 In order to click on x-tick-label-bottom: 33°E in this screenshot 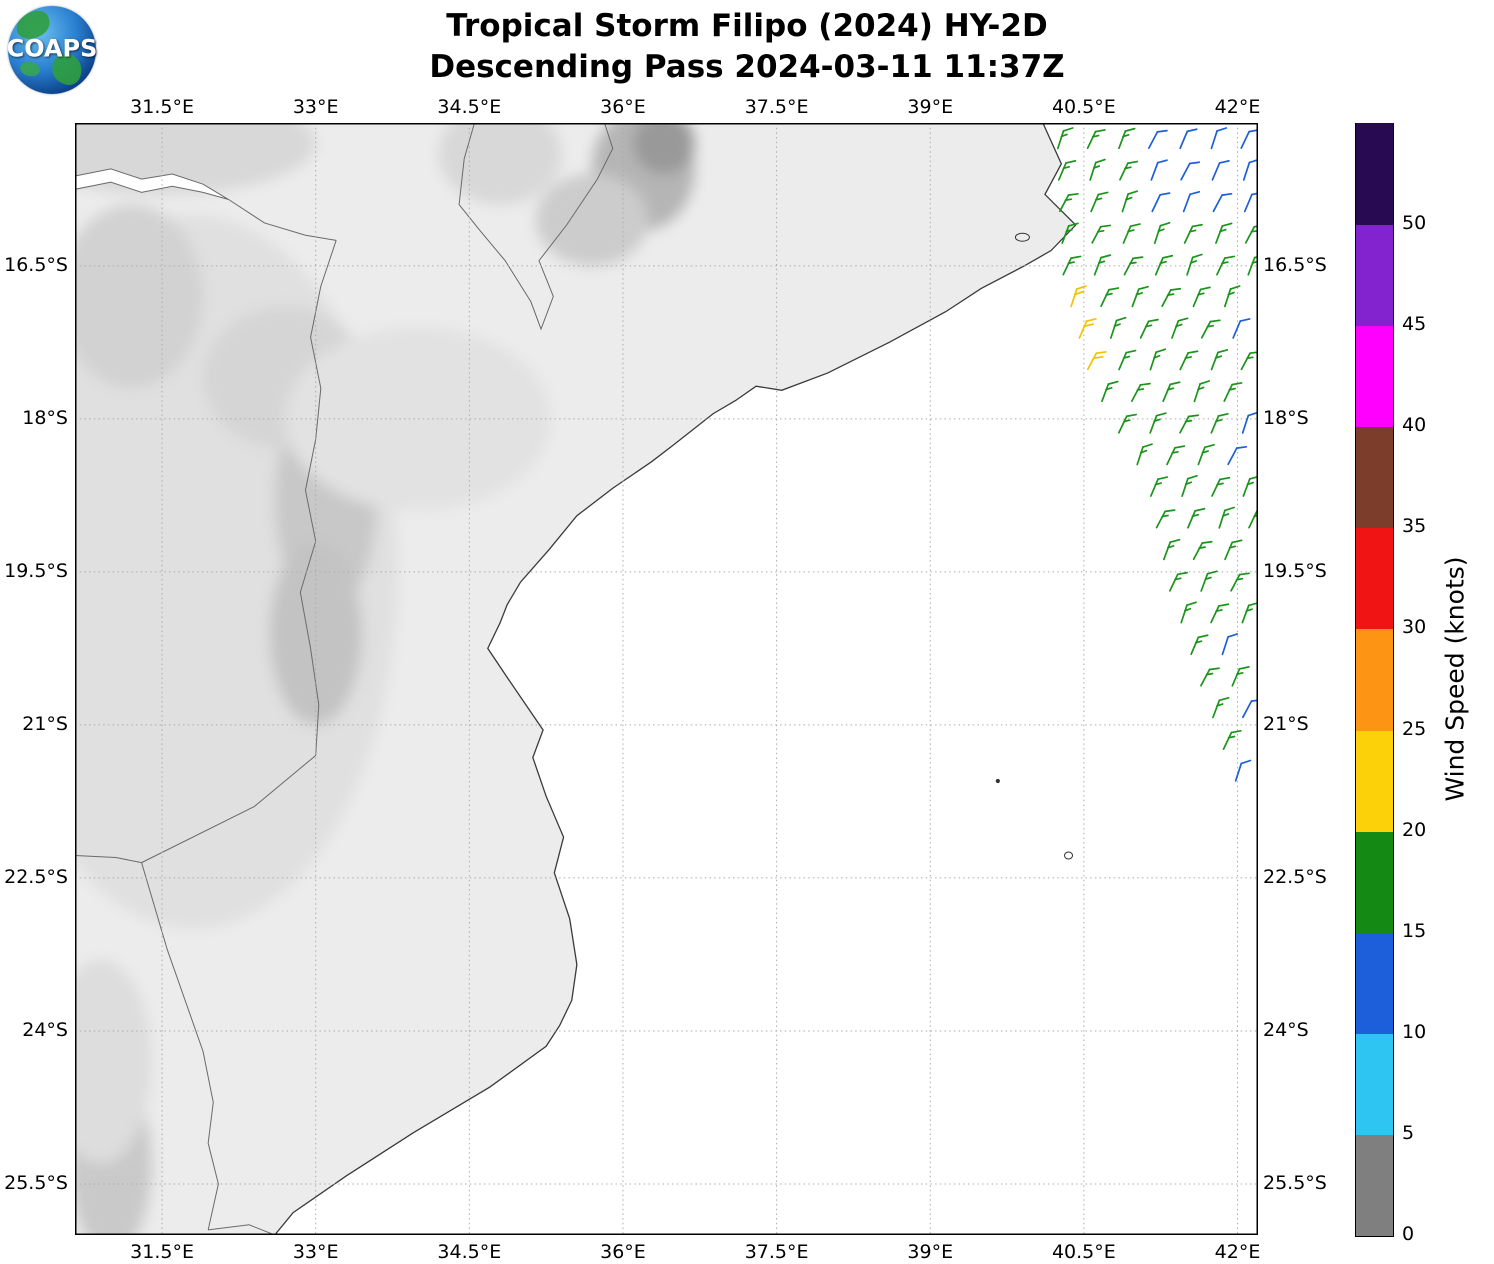, I will do `click(315, 1252)`.